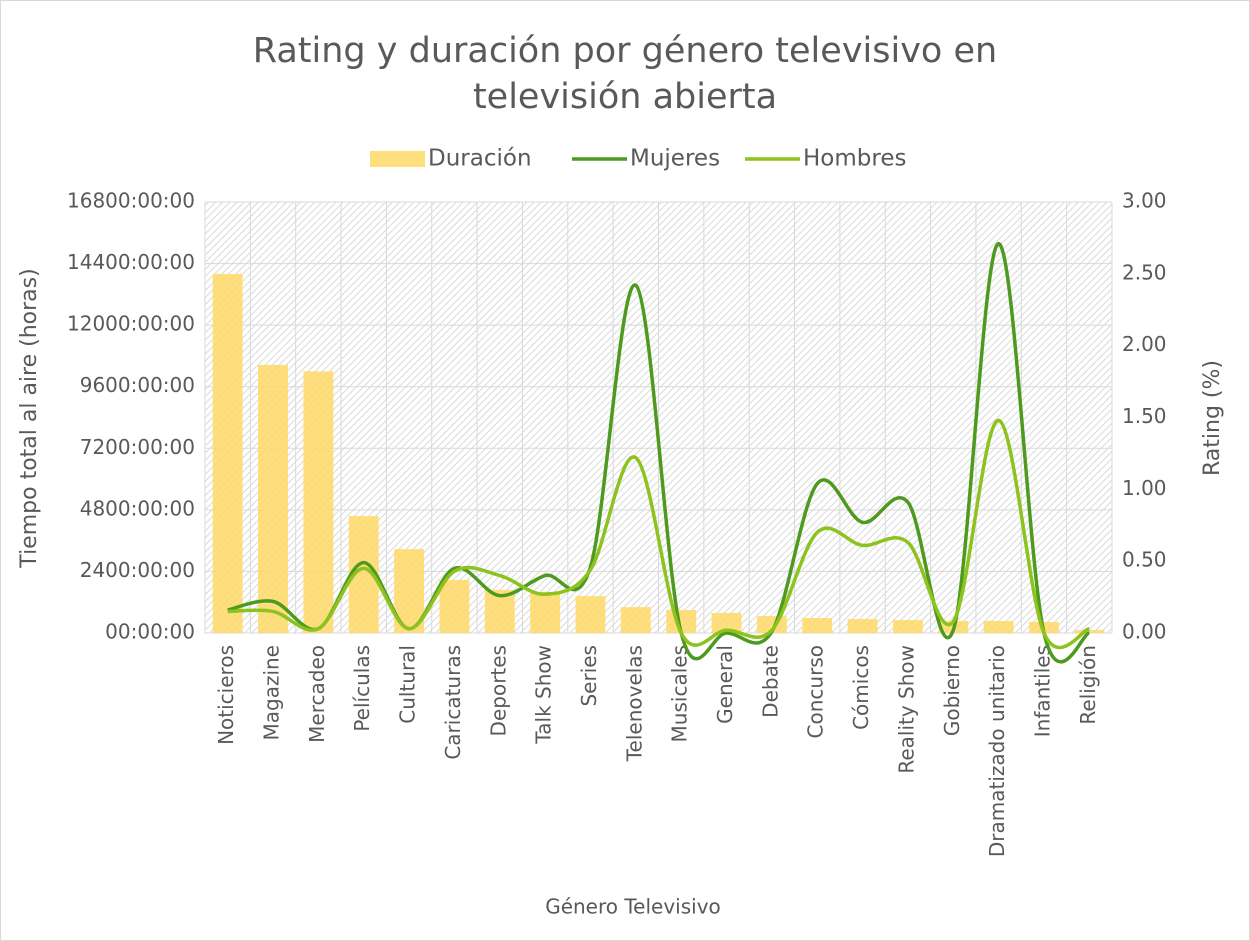 This screenshot has height=941, width=1250. Describe the element at coordinates (854, 159) in the screenshot. I see `legend-label: Hombres` at that location.